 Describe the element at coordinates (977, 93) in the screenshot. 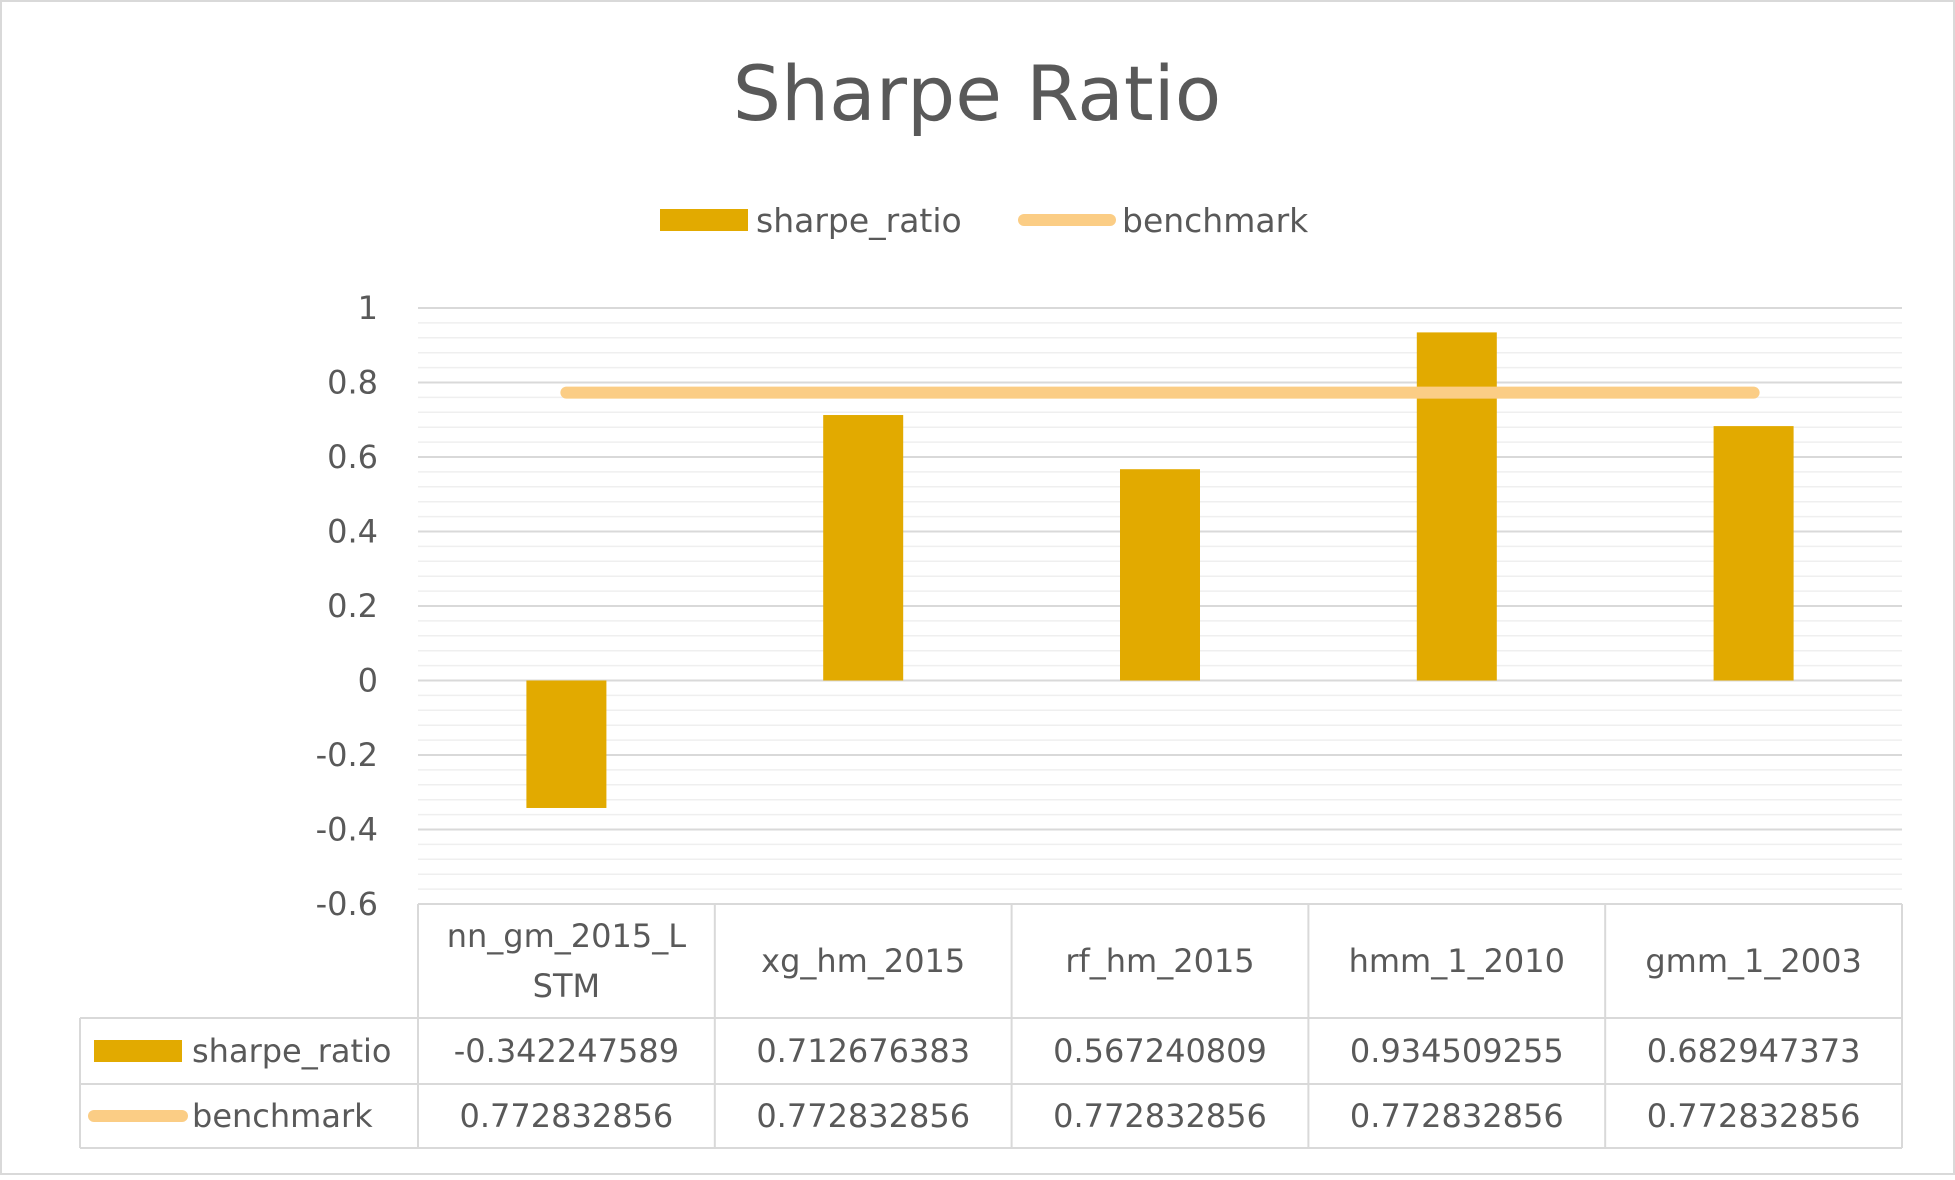

I see `chart-title: Sharpe Ratio` at that location.